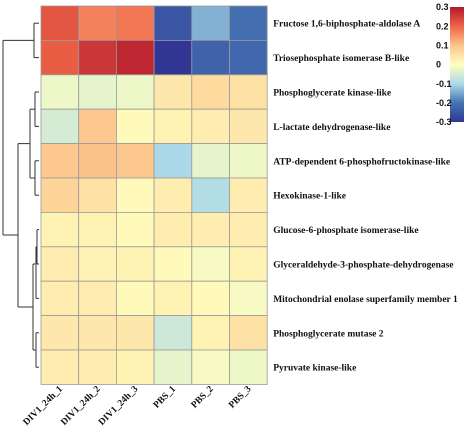  Describe the element at coordinates (314, 369) in the screenshot. I see `row-label: Pyruvate kinase-like` at that location.